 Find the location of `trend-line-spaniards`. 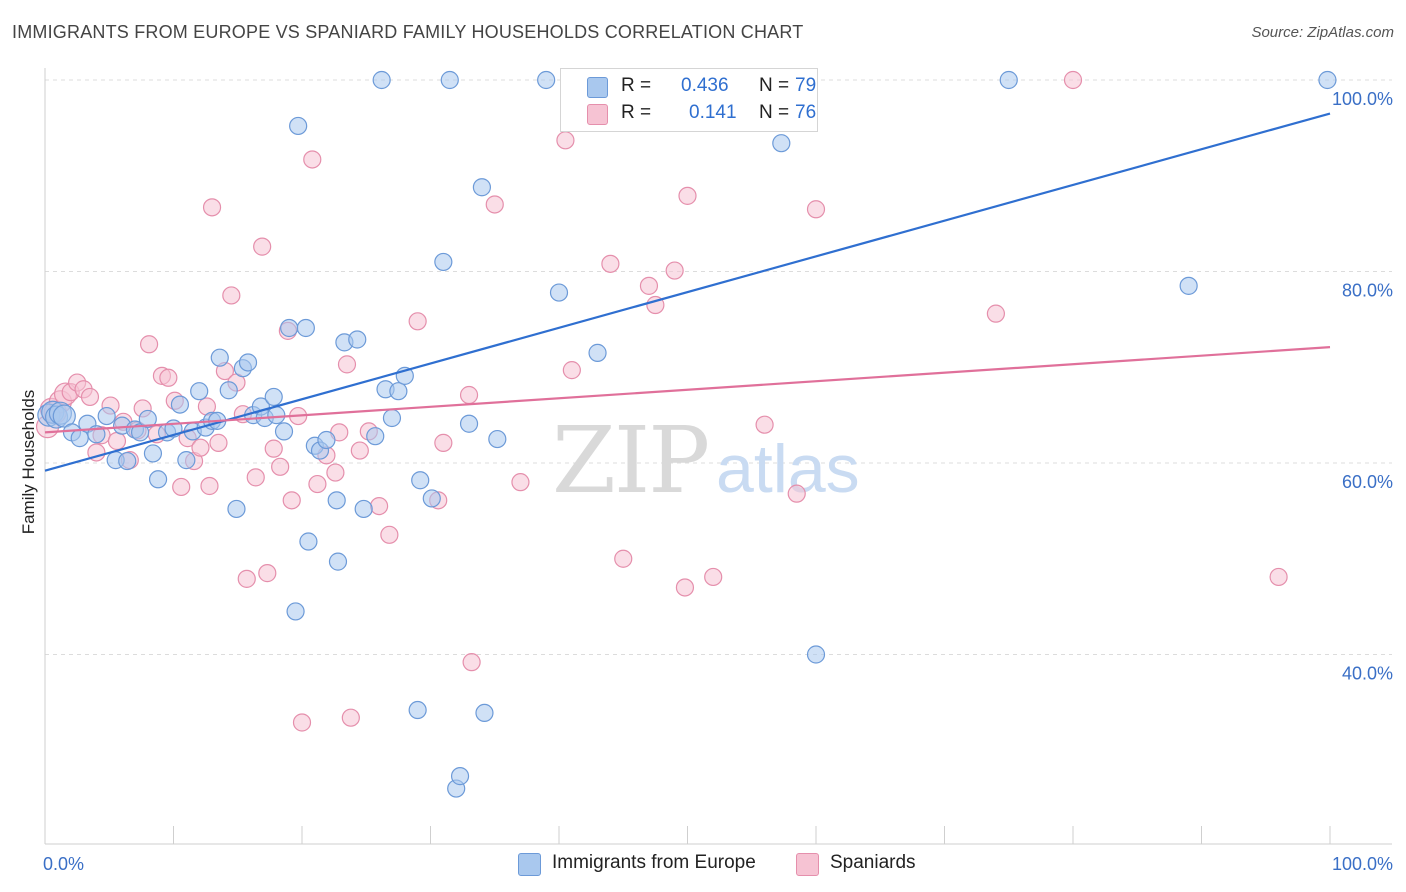

trend-line-spaniards is located at coordinates (687, 390).